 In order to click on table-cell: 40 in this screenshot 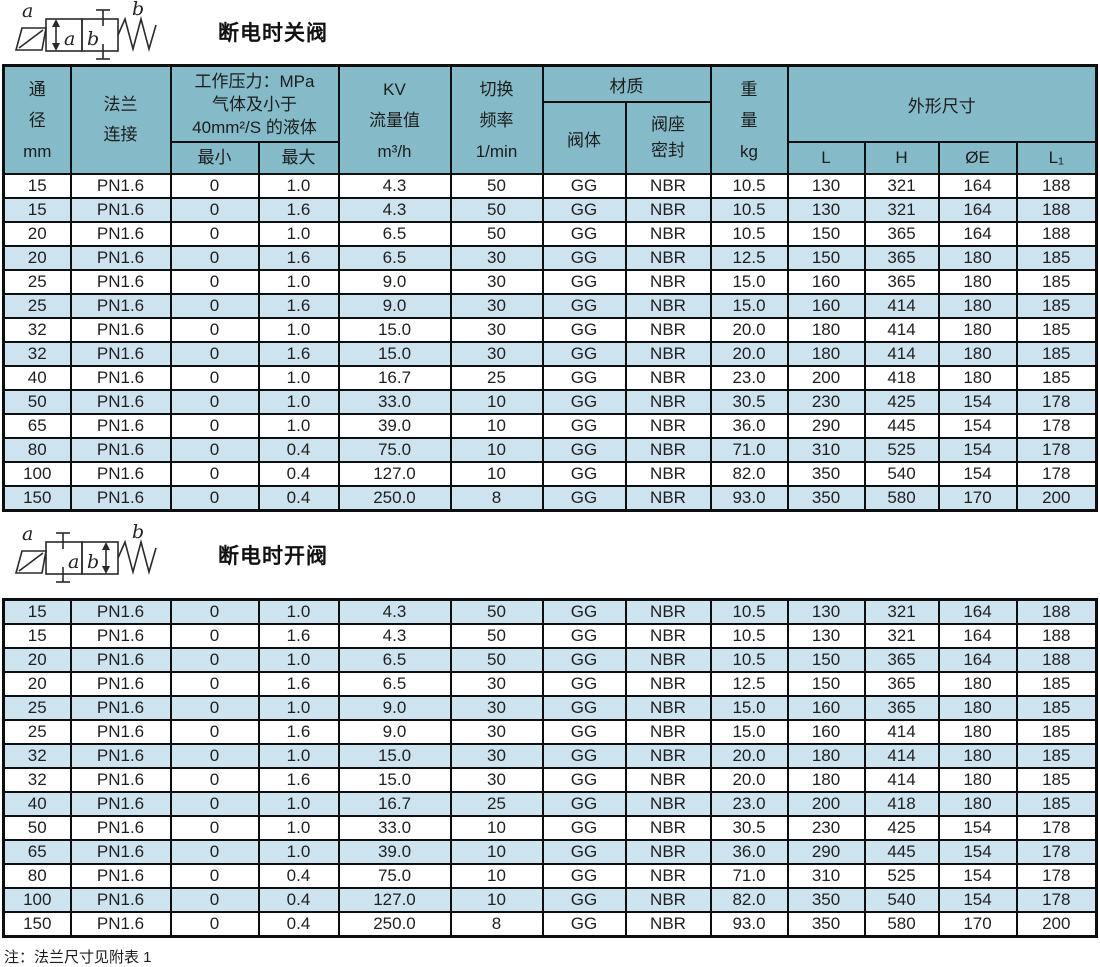, I will do `click(37, 804)`.